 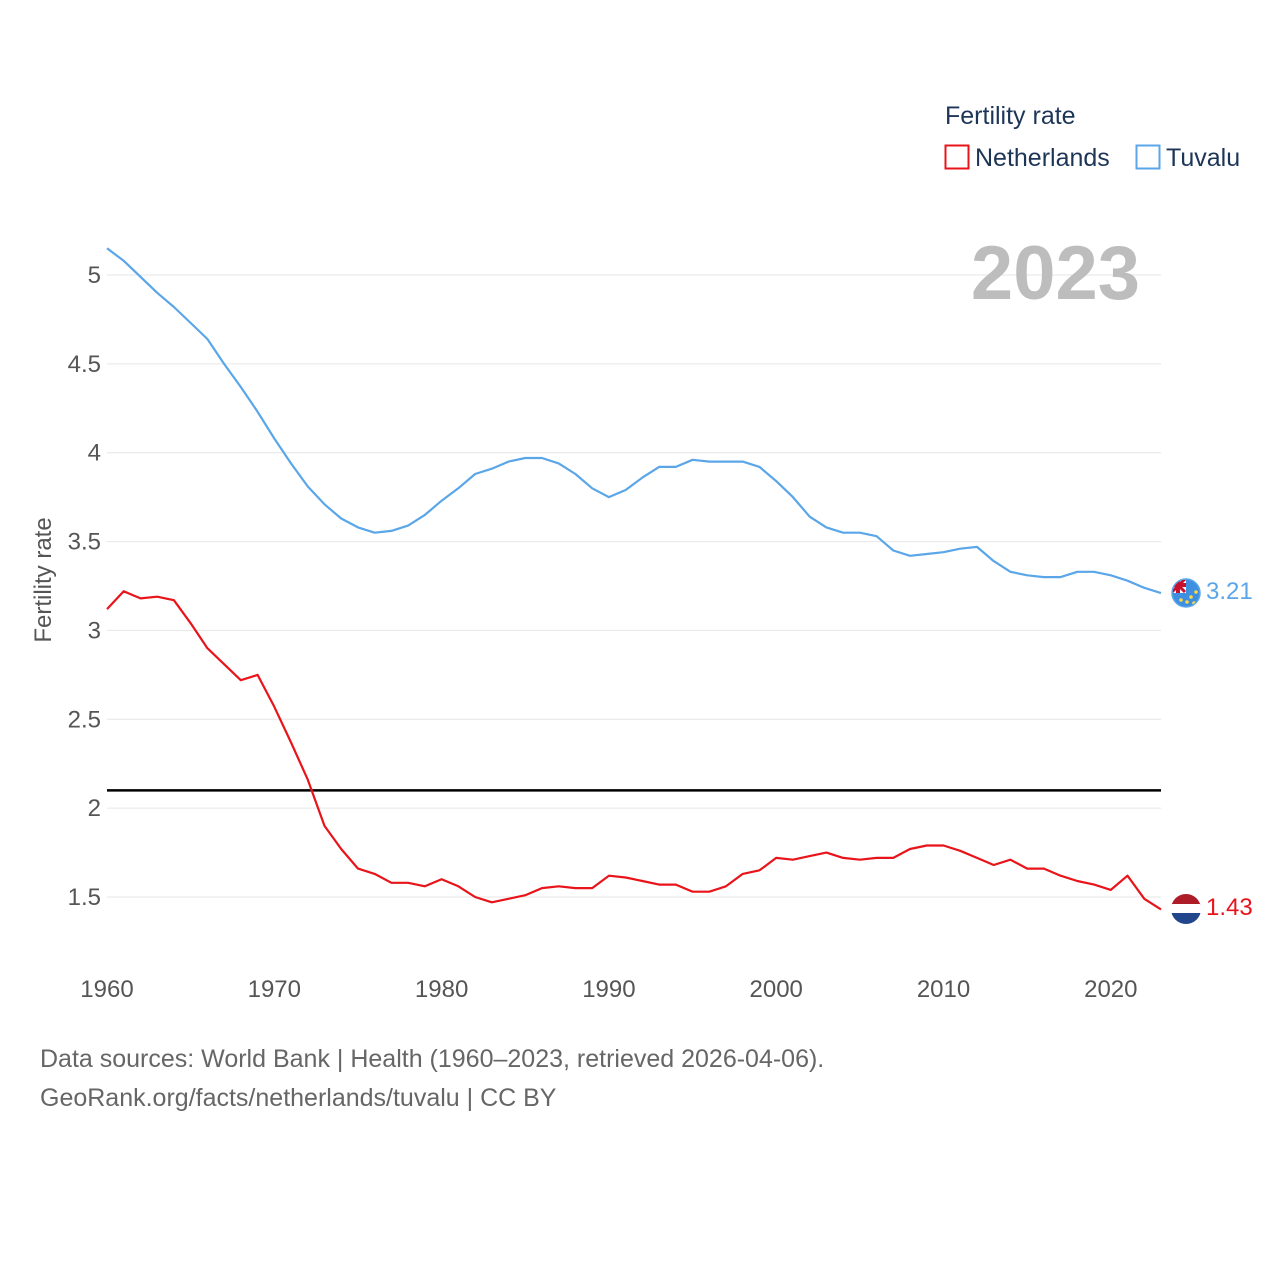 I want to click on y-tick-label: 2.5, so click(x=84, y=719).